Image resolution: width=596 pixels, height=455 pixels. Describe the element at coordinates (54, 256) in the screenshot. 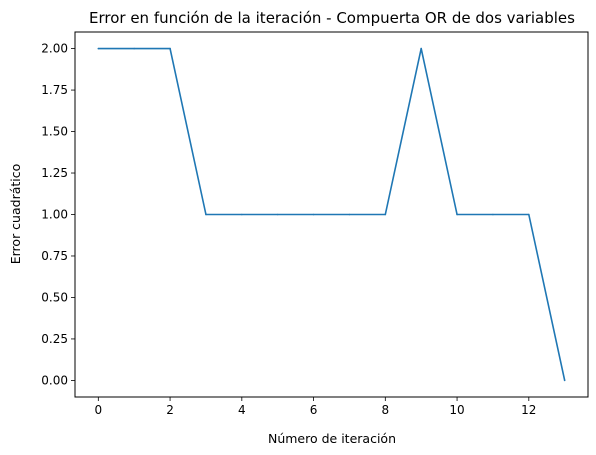

I see `y-tick-label: 0.75` at that location.